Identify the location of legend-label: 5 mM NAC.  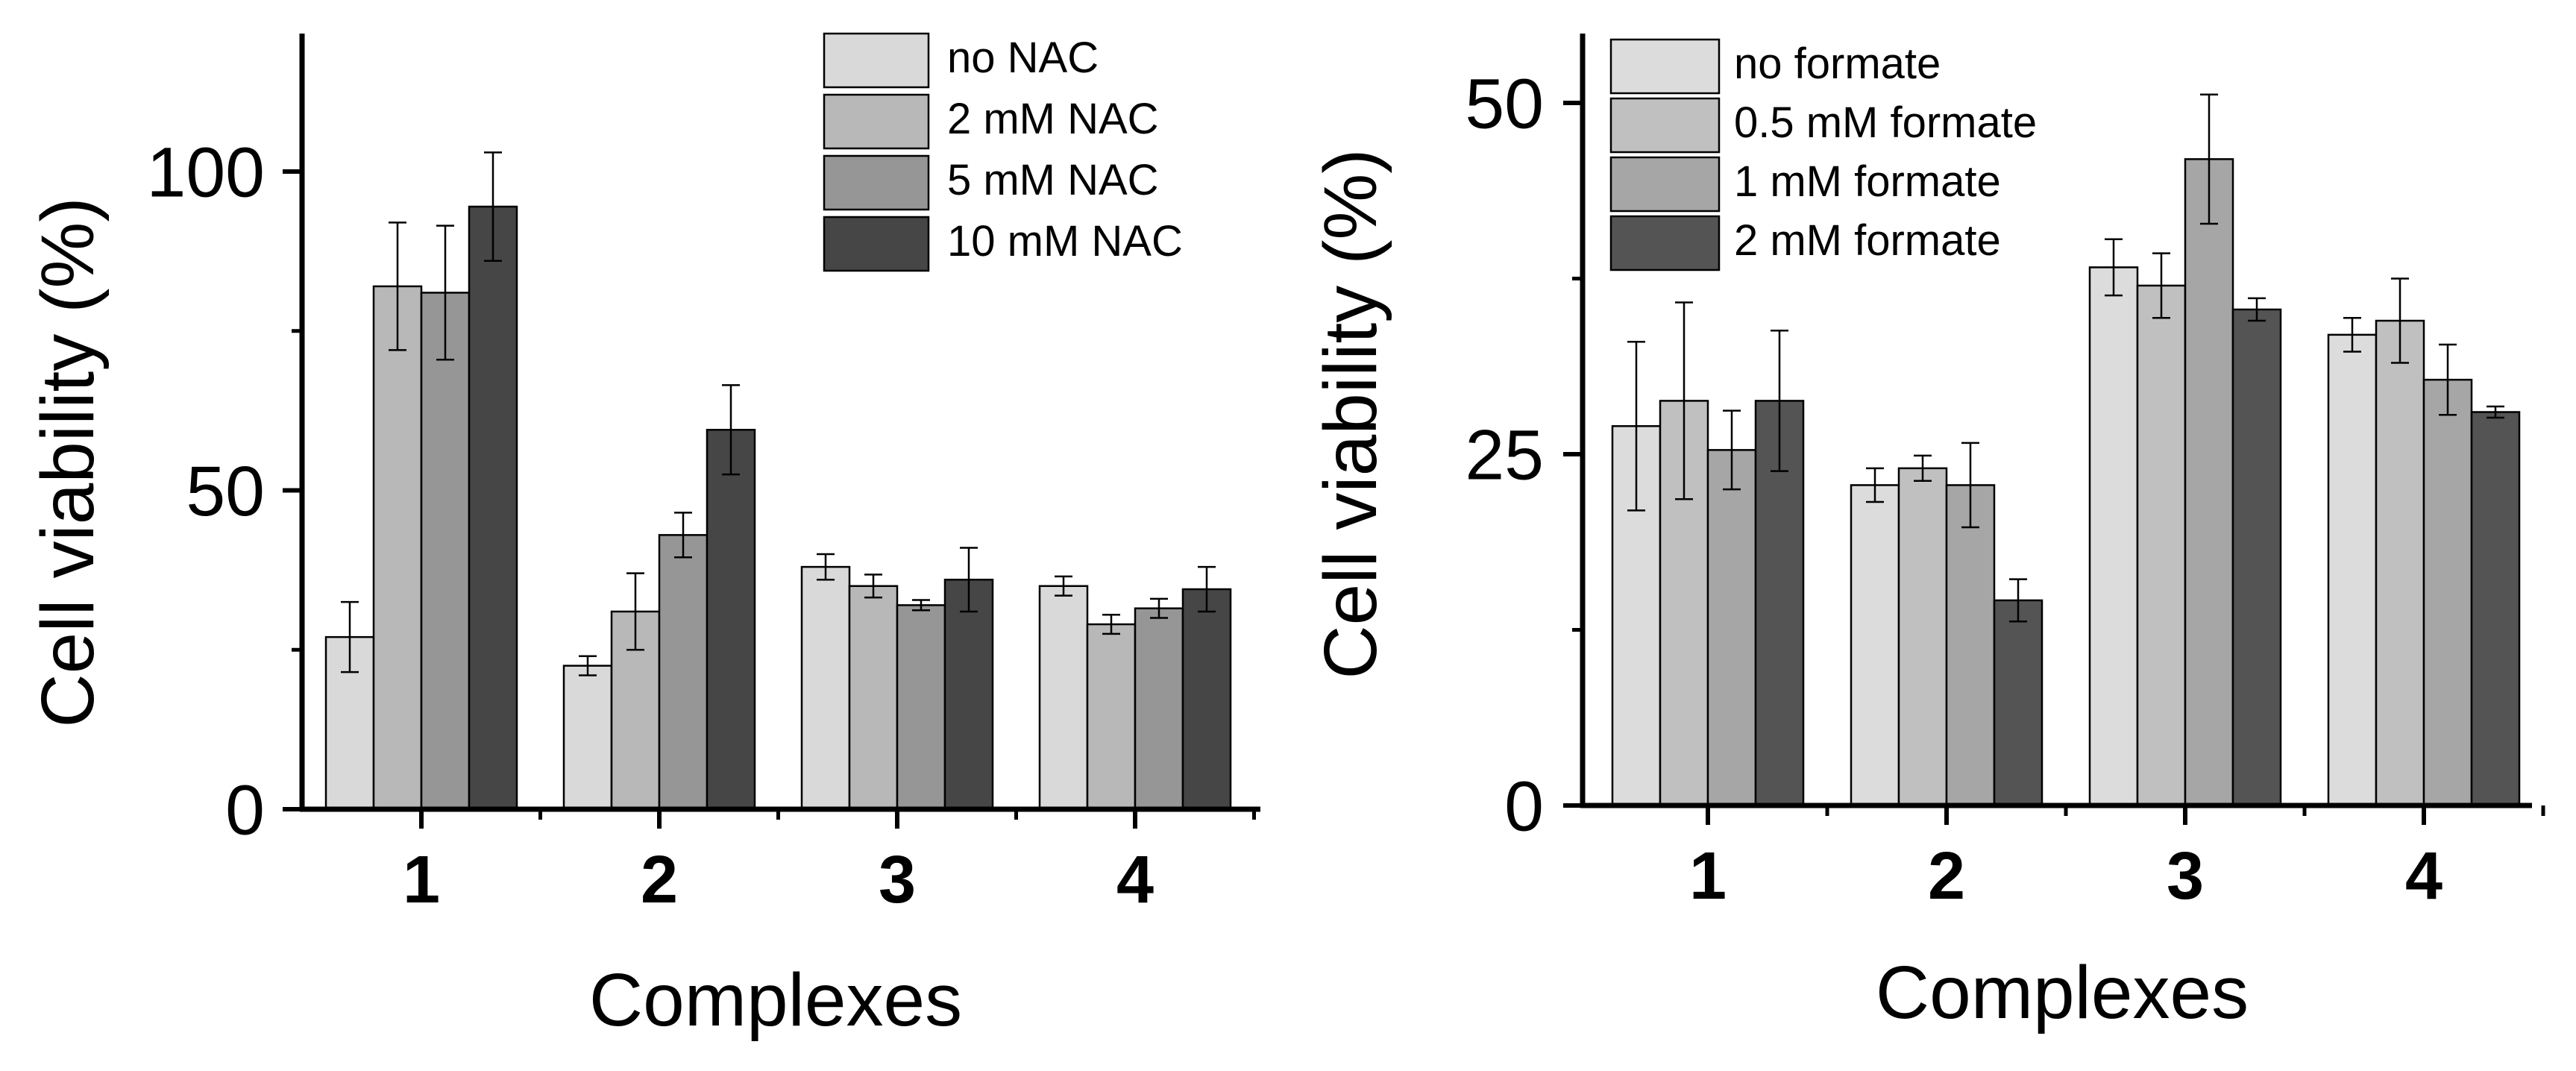
(1053, 180).